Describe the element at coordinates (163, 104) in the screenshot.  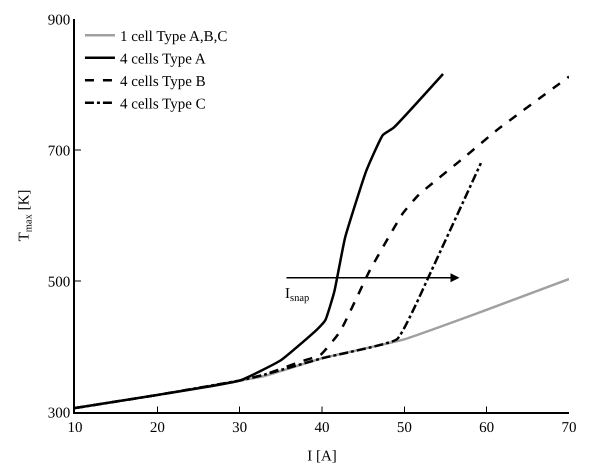
I see `legend-label: 4 cells Type C` at that location.